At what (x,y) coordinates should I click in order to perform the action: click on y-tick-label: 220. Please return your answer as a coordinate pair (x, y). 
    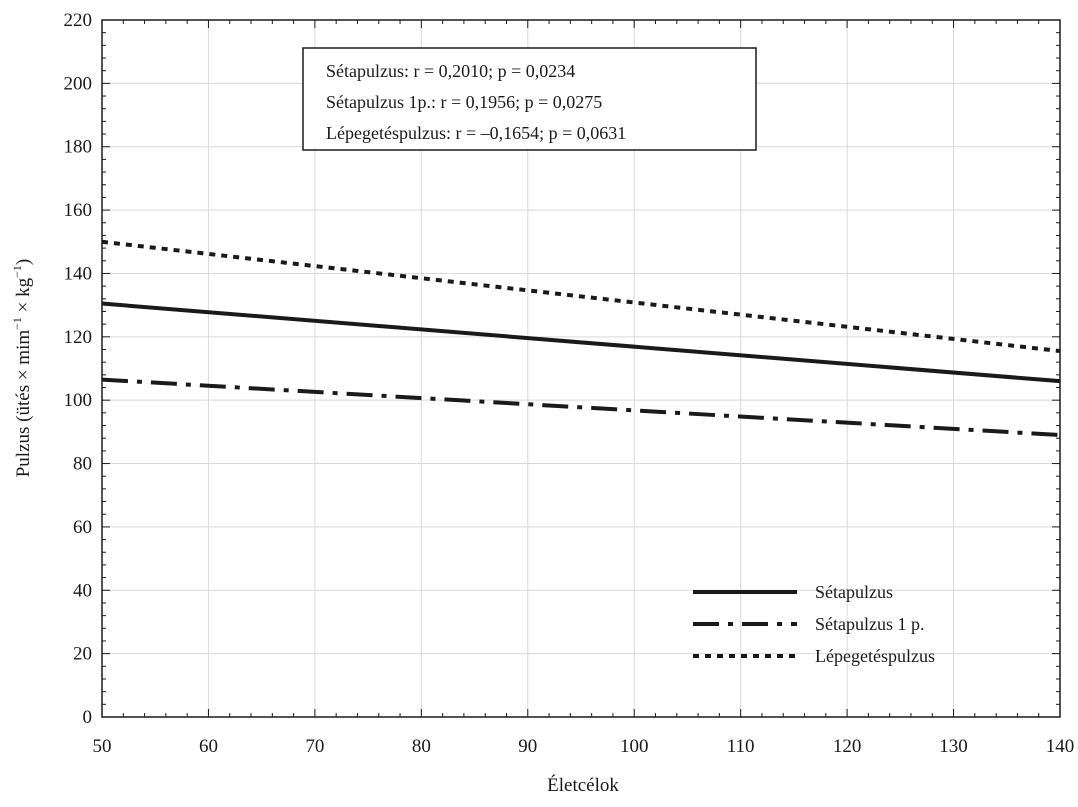
    Looking at the image, I should click on (78, 20).